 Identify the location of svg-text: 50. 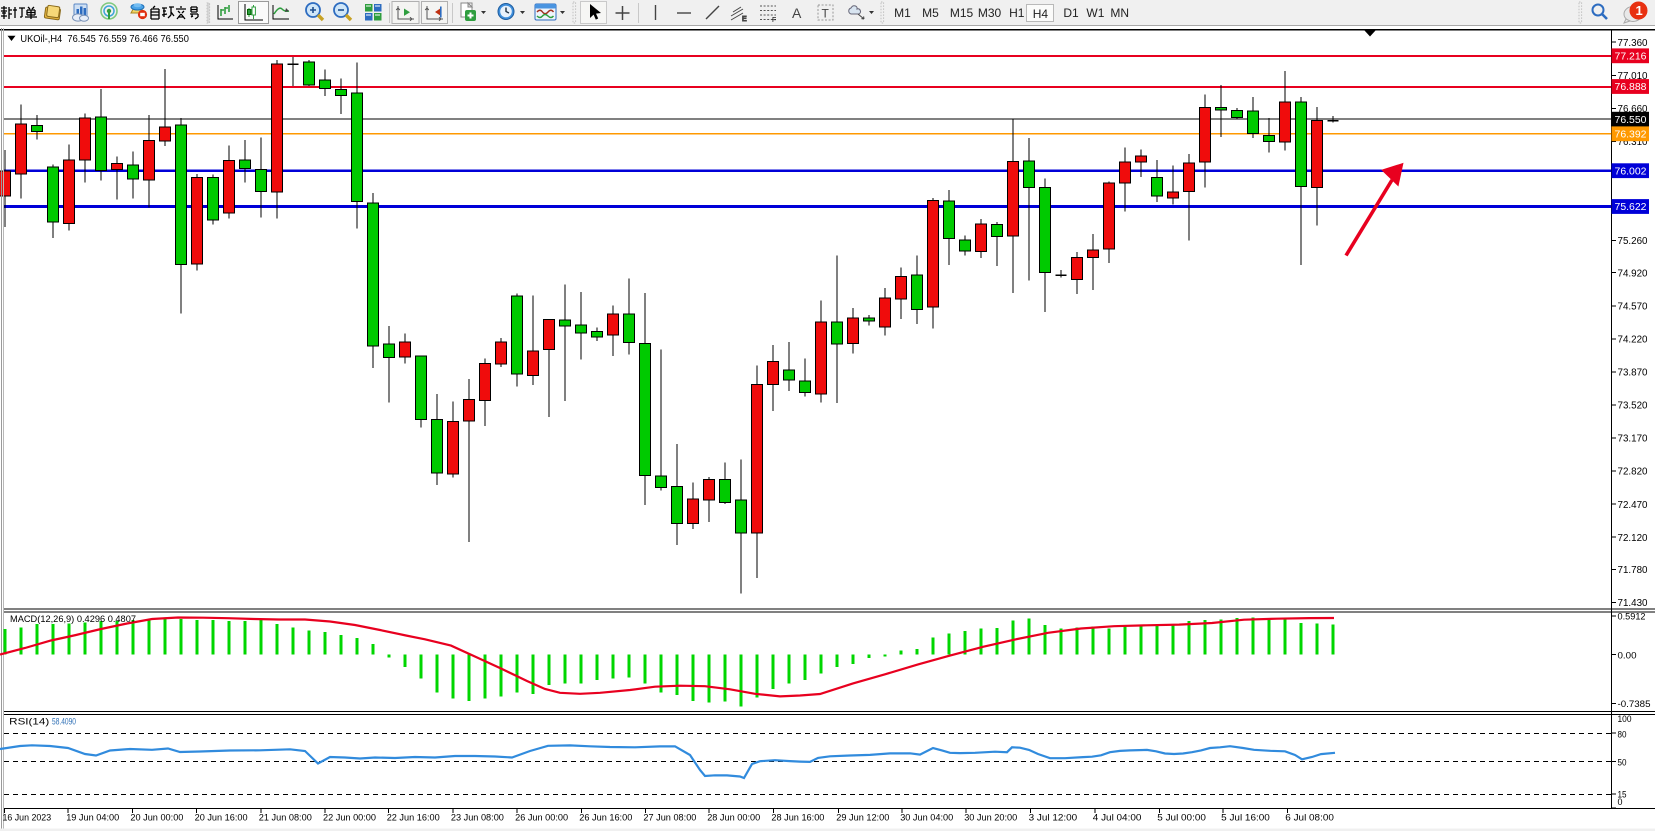
(1622, 762).